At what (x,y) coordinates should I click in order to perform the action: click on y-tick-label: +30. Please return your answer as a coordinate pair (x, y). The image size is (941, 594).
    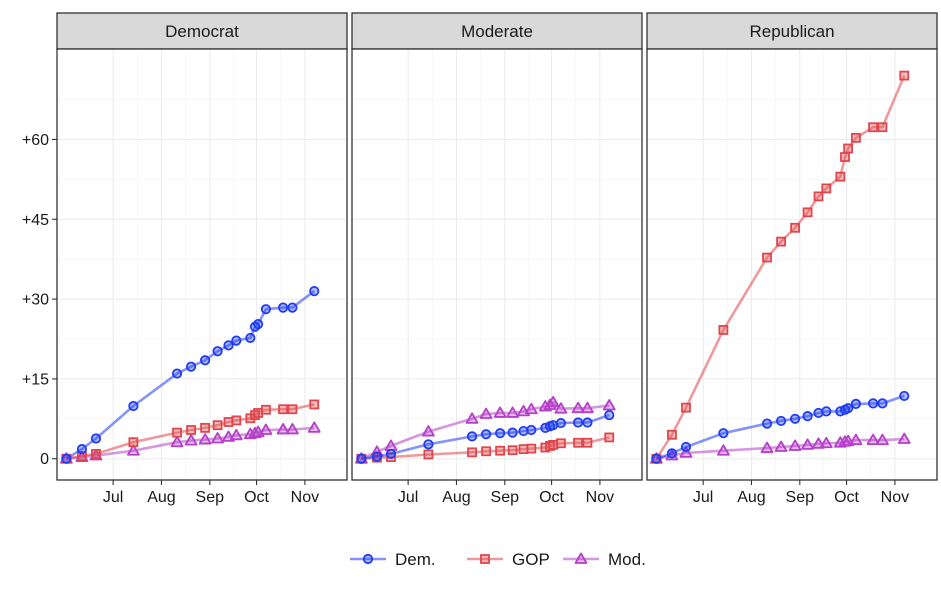
    Looking at the image, I should click on (35, 300).